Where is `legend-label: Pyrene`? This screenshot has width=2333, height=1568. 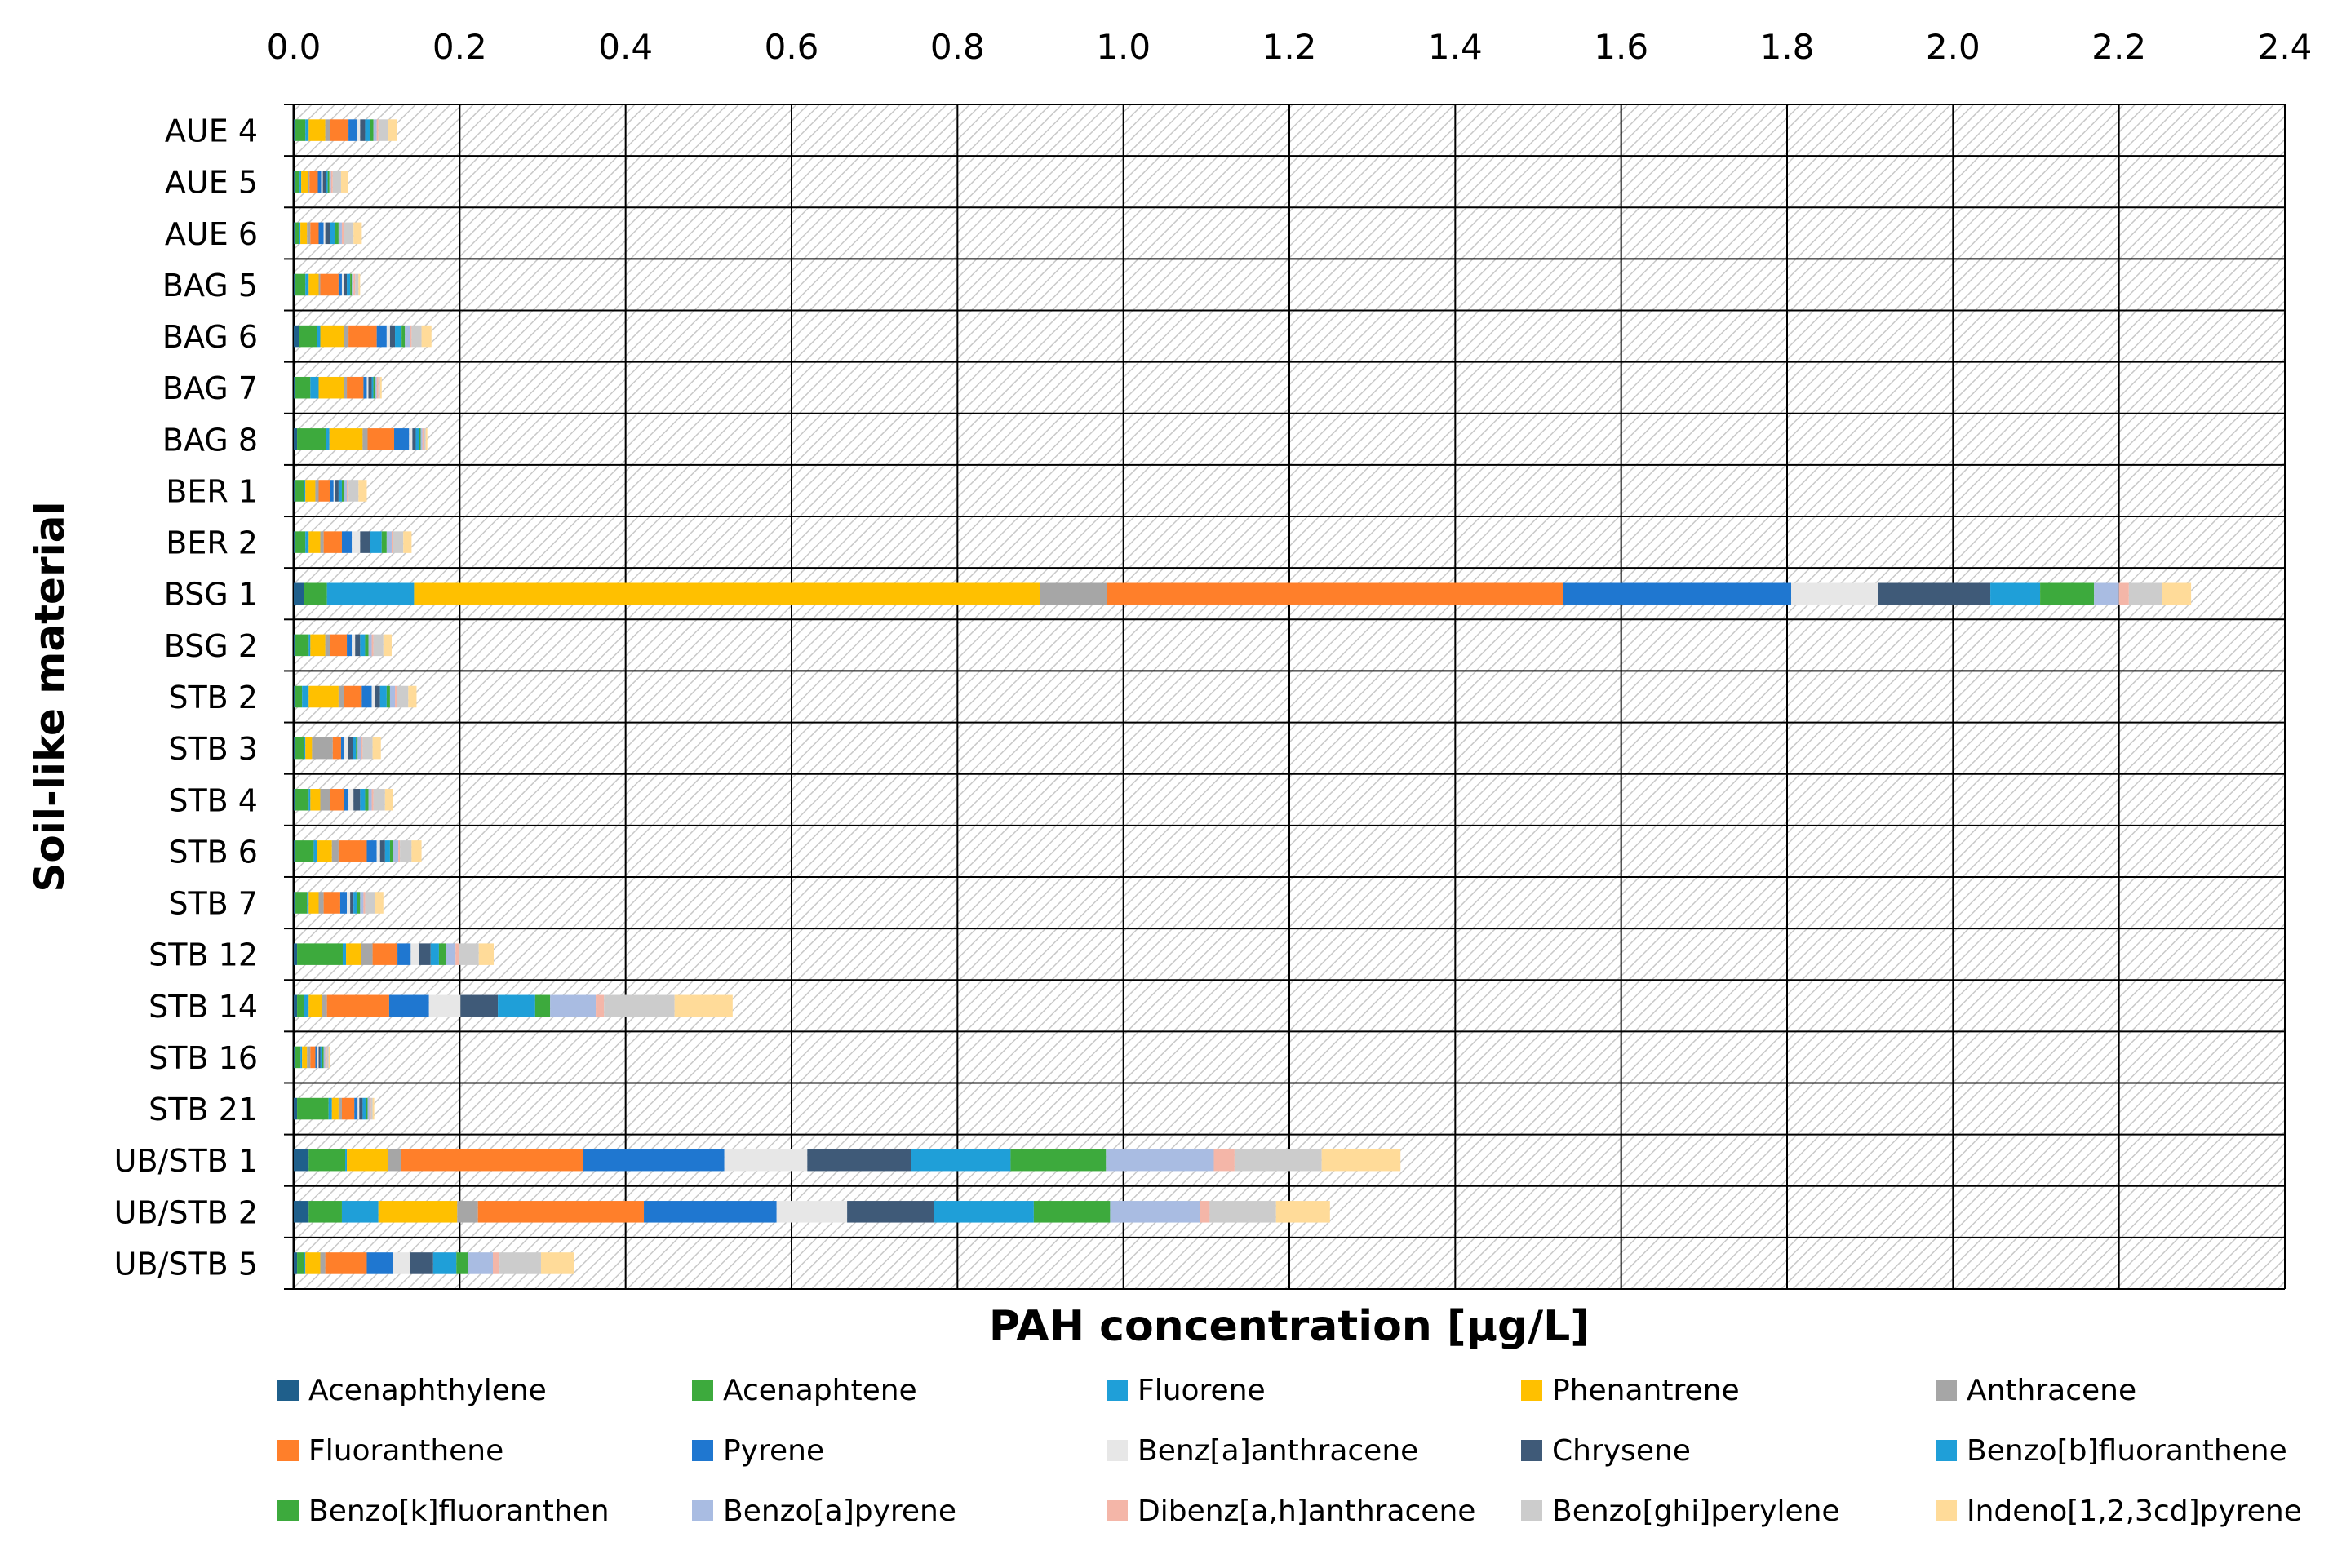
legend-label: Pyrene is located at coordinates (774, 1451).